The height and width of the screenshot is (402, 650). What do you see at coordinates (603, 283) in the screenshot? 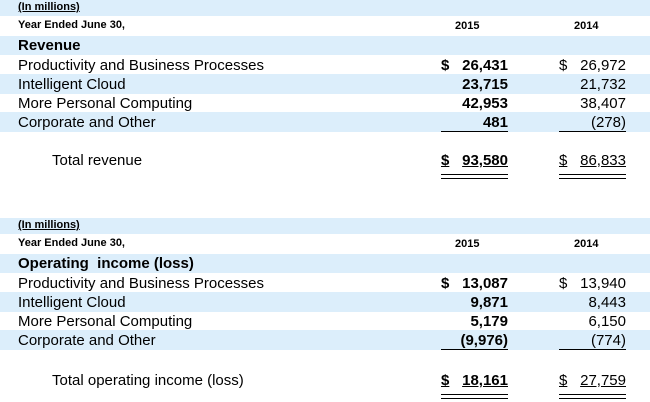
I see `value-2014: 13,940` at bounding box center [603, 283].